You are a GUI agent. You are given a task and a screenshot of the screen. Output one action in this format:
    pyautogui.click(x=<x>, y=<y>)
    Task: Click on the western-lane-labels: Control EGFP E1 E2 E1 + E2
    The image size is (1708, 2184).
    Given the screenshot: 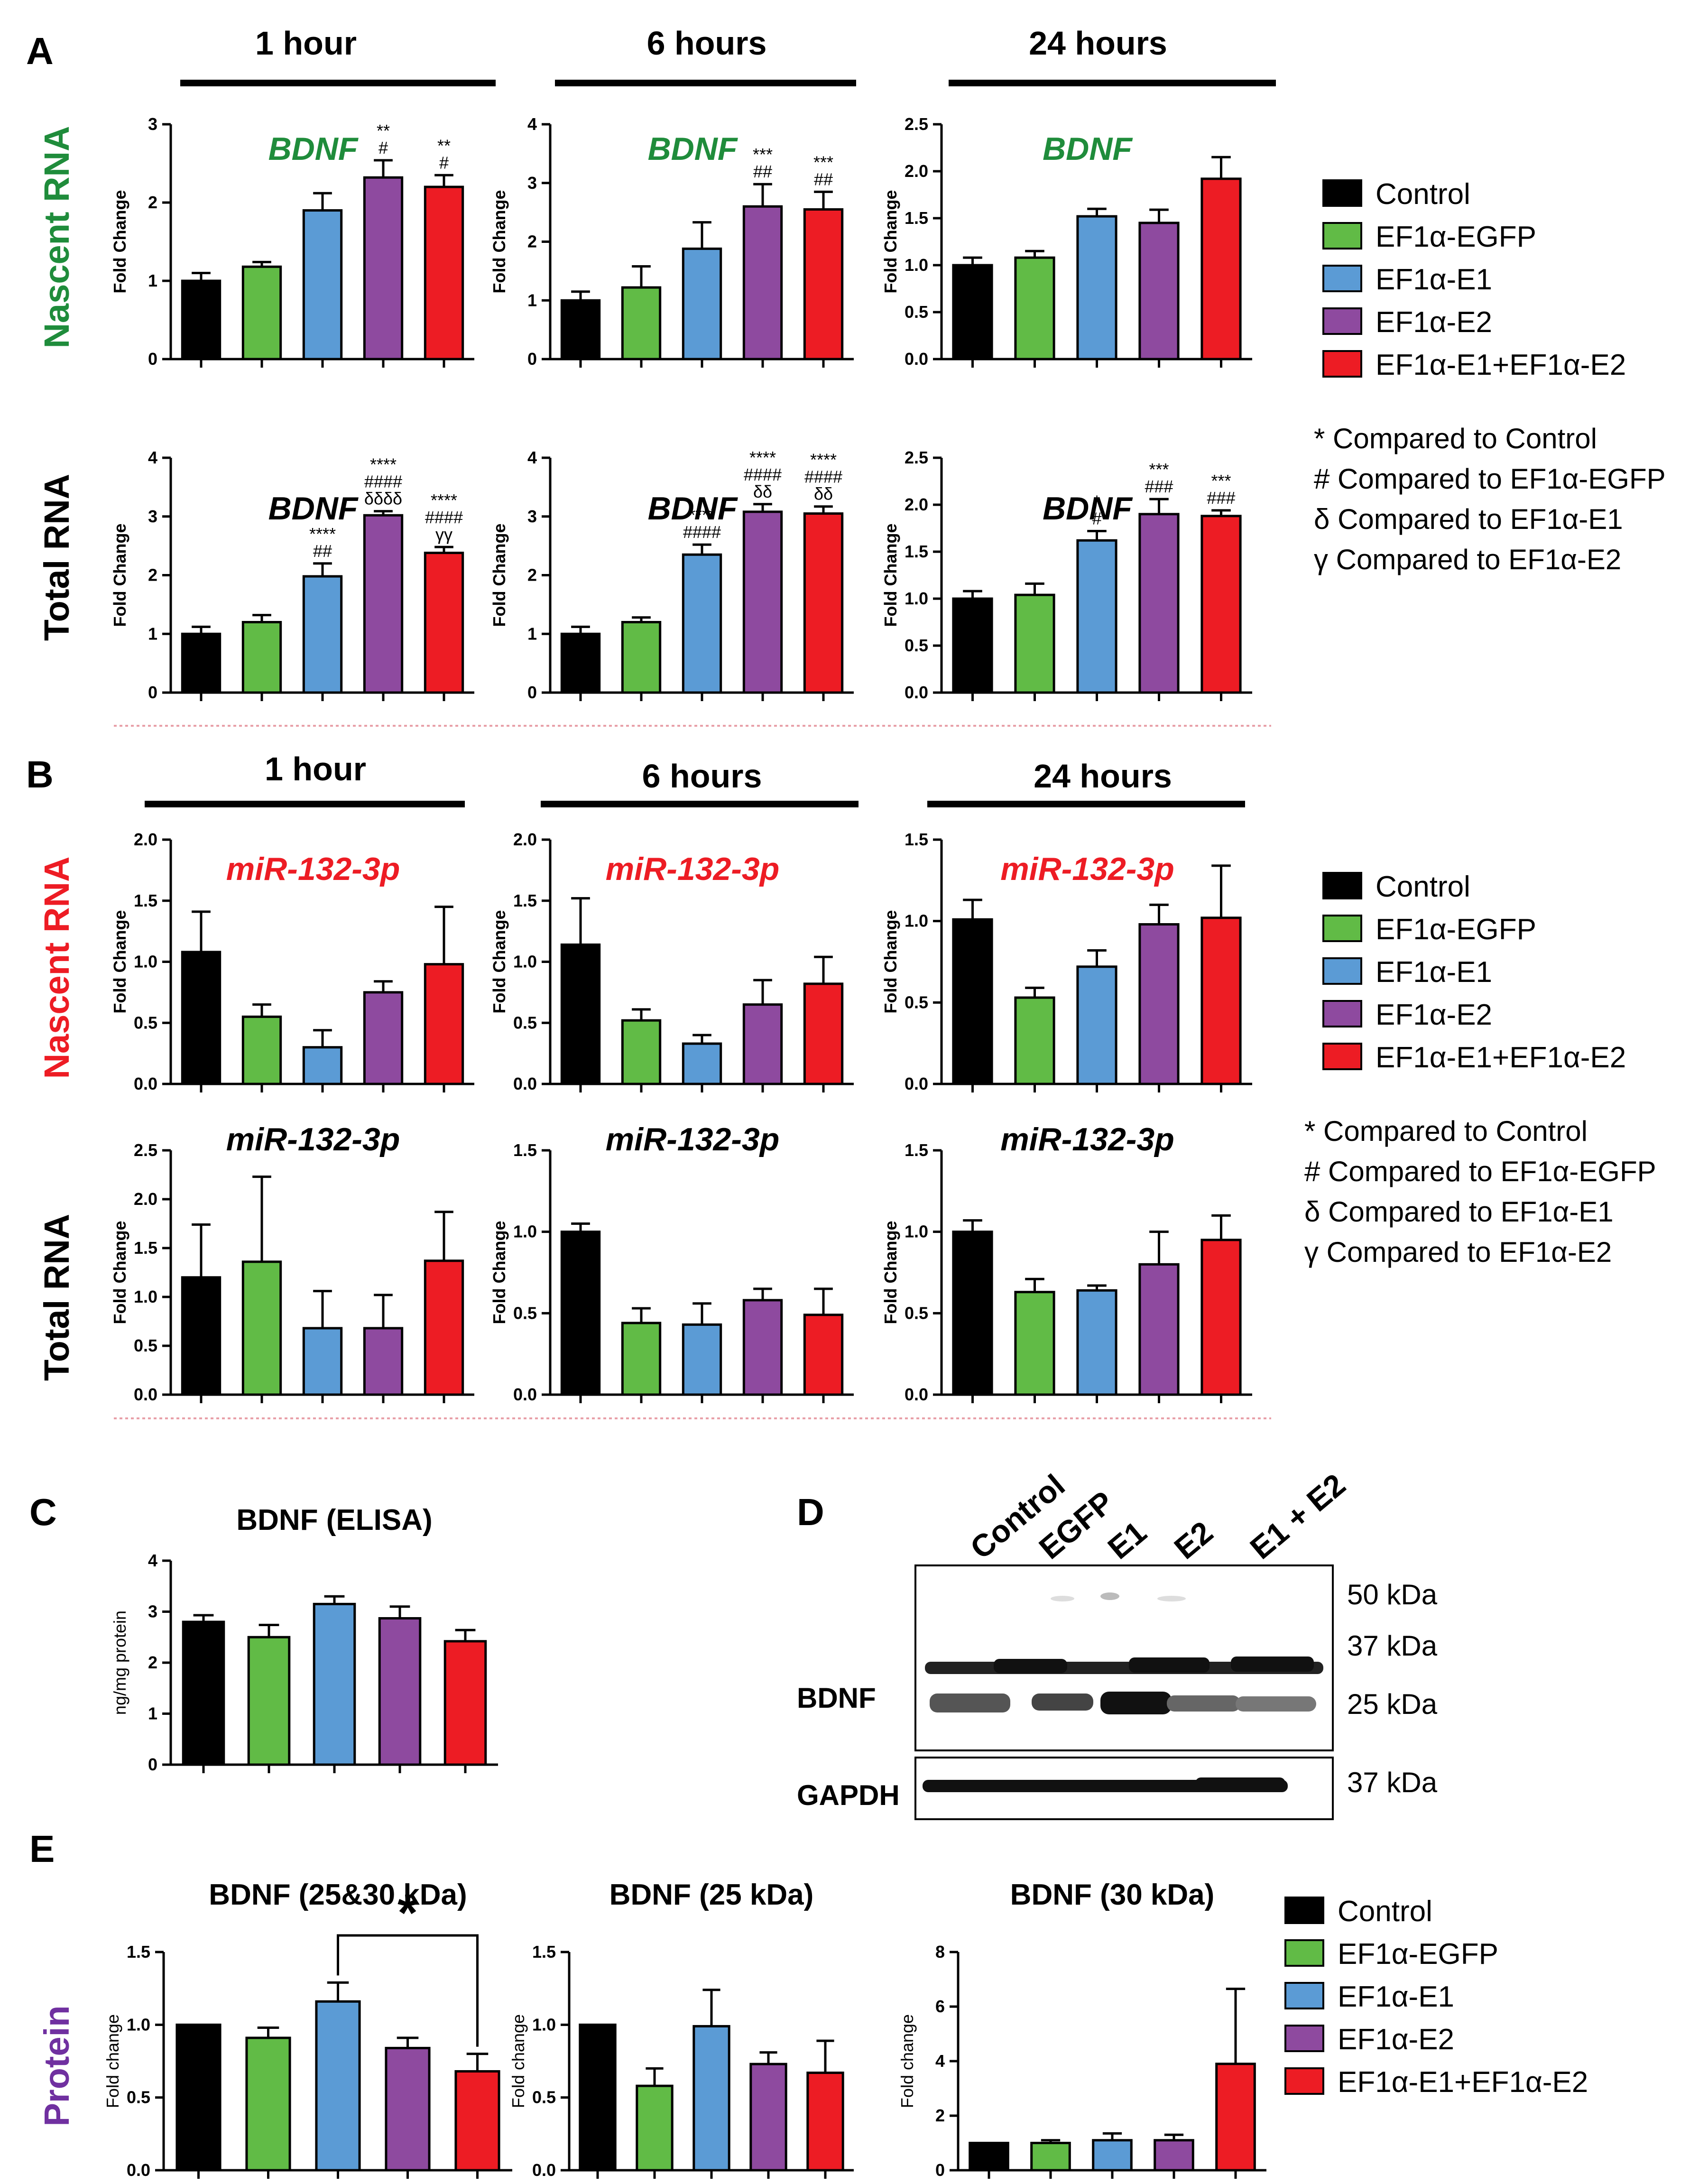 What is the action you would take?
    pyautogui.click(x=1157, y=1516)
    